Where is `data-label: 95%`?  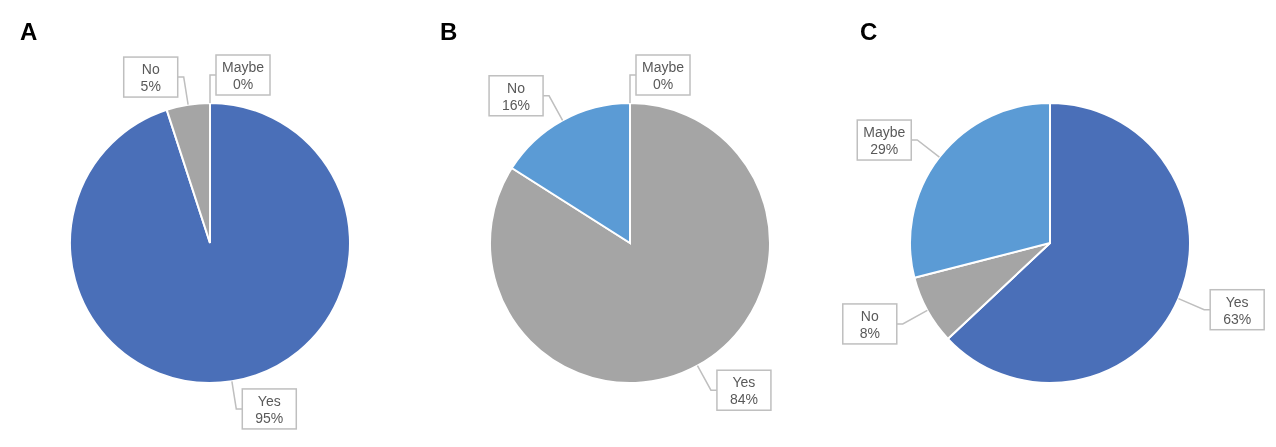 data-label: 95% is located at coordinates (269, 417).